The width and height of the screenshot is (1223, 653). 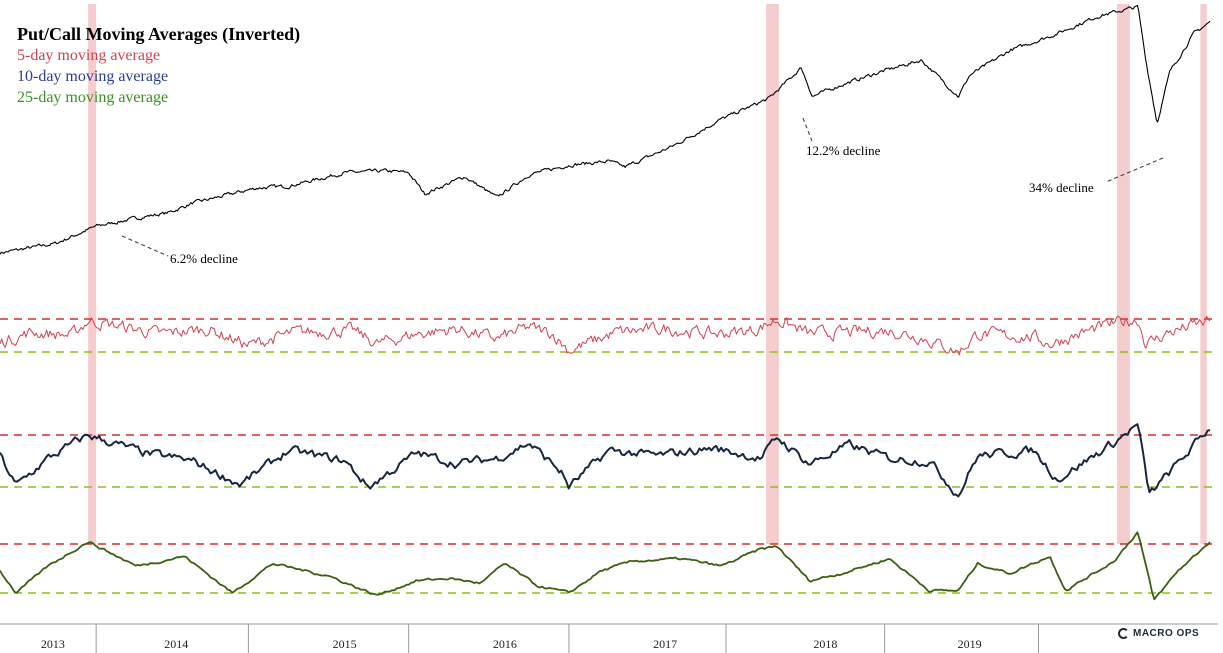 I want to click on annotation-label: 6.2% decline, so click(x=204, y=258).